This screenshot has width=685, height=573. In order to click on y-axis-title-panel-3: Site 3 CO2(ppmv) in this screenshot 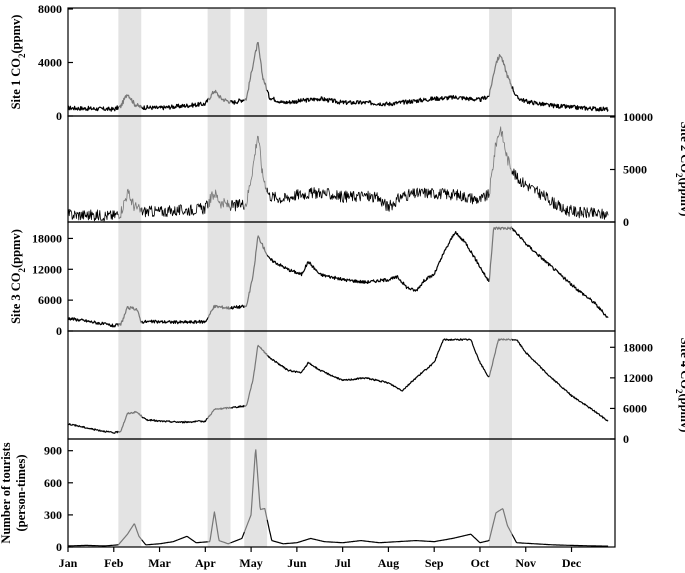, I will do `click(18, 276)`.